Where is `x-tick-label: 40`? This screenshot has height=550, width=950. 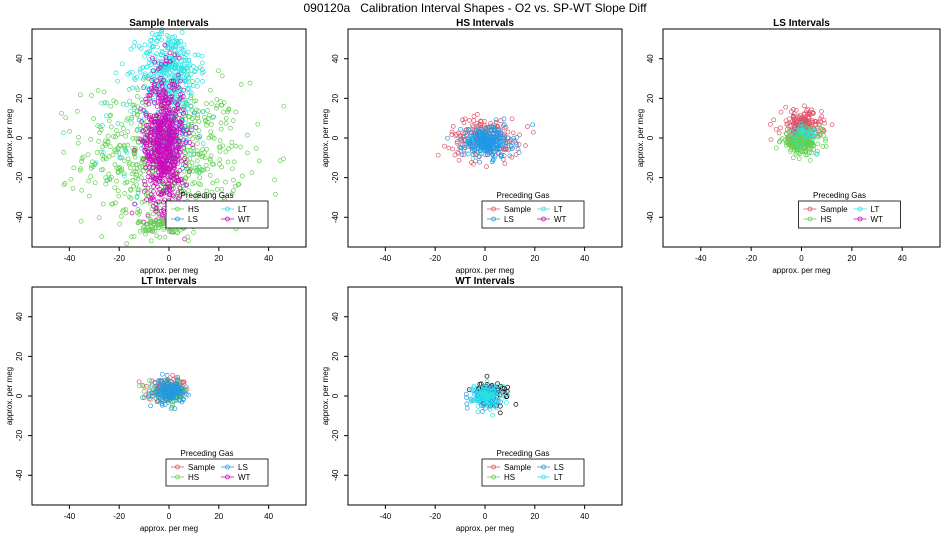
x-tick-label: 40 is located at coordinates (268, 258).